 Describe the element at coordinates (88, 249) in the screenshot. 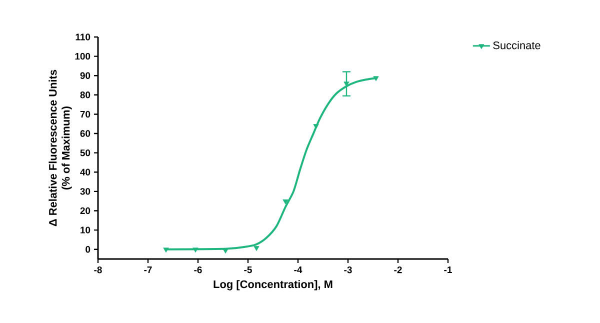

I see `y-tick-label: 0` at that location.